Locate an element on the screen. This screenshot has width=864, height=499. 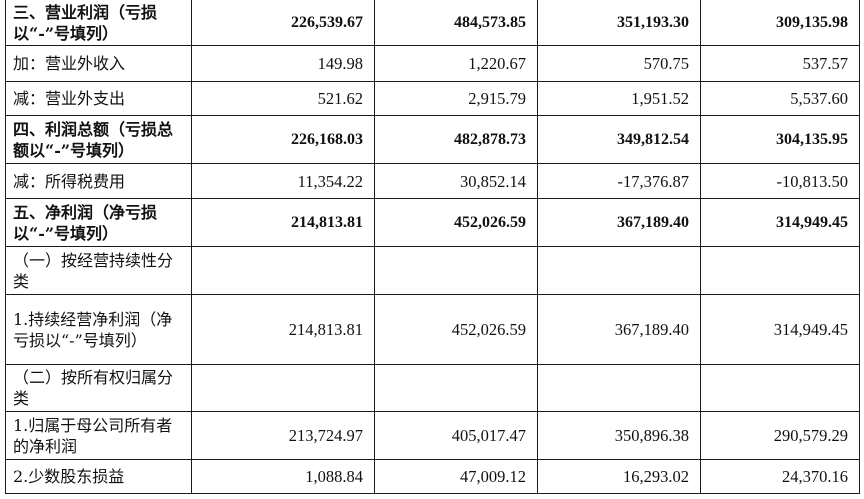
table-row-non-operating-income: 加：营业外收入 149.98 1,220.67 570.75 537.57 is located at coordinates (432, 63).